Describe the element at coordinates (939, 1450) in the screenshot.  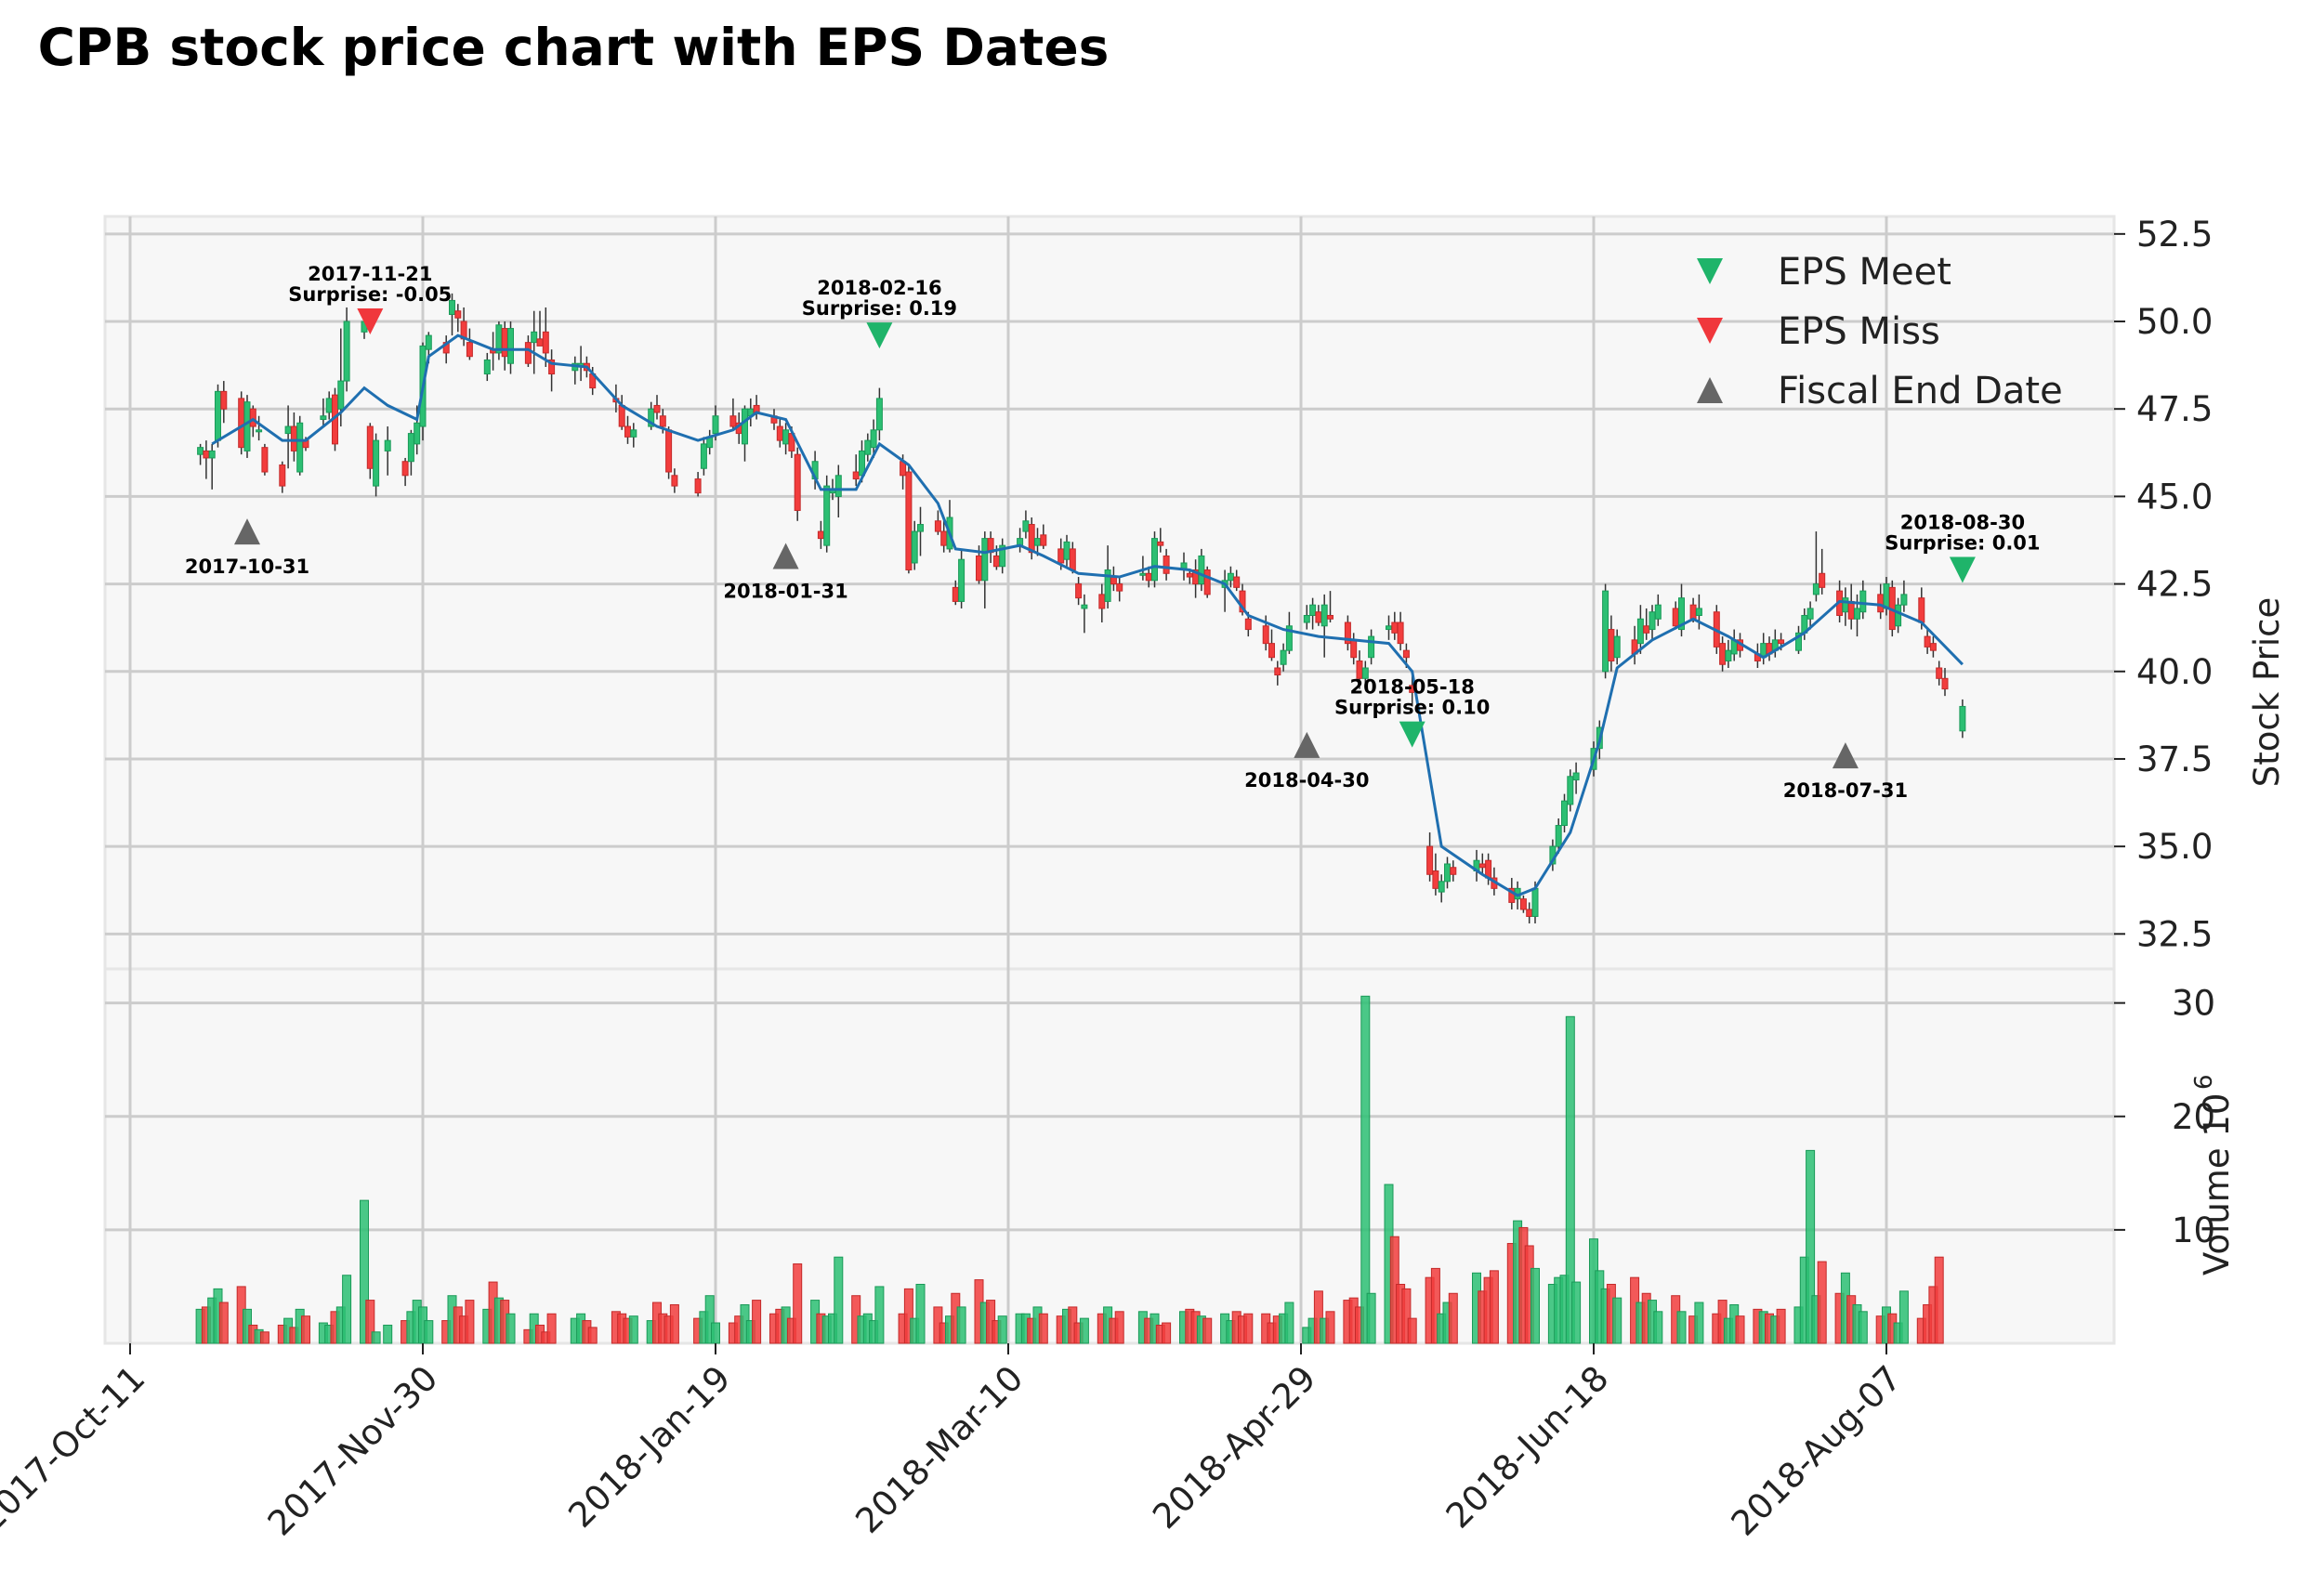
I see `x-tick-label: 2018-Mar-10` at that location.